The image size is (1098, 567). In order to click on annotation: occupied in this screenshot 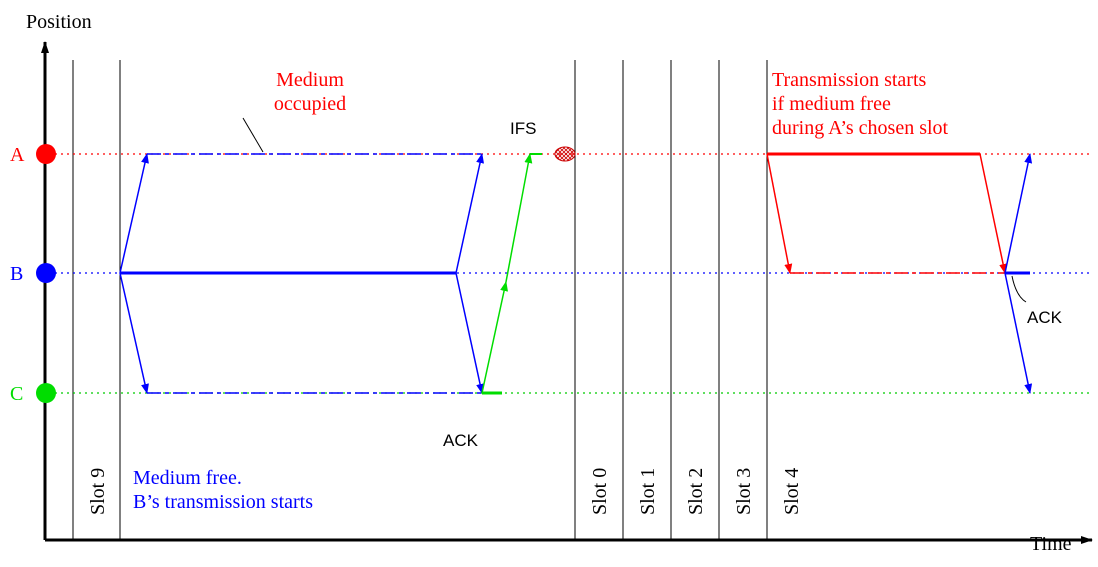, I will do `click(310, 104)`.